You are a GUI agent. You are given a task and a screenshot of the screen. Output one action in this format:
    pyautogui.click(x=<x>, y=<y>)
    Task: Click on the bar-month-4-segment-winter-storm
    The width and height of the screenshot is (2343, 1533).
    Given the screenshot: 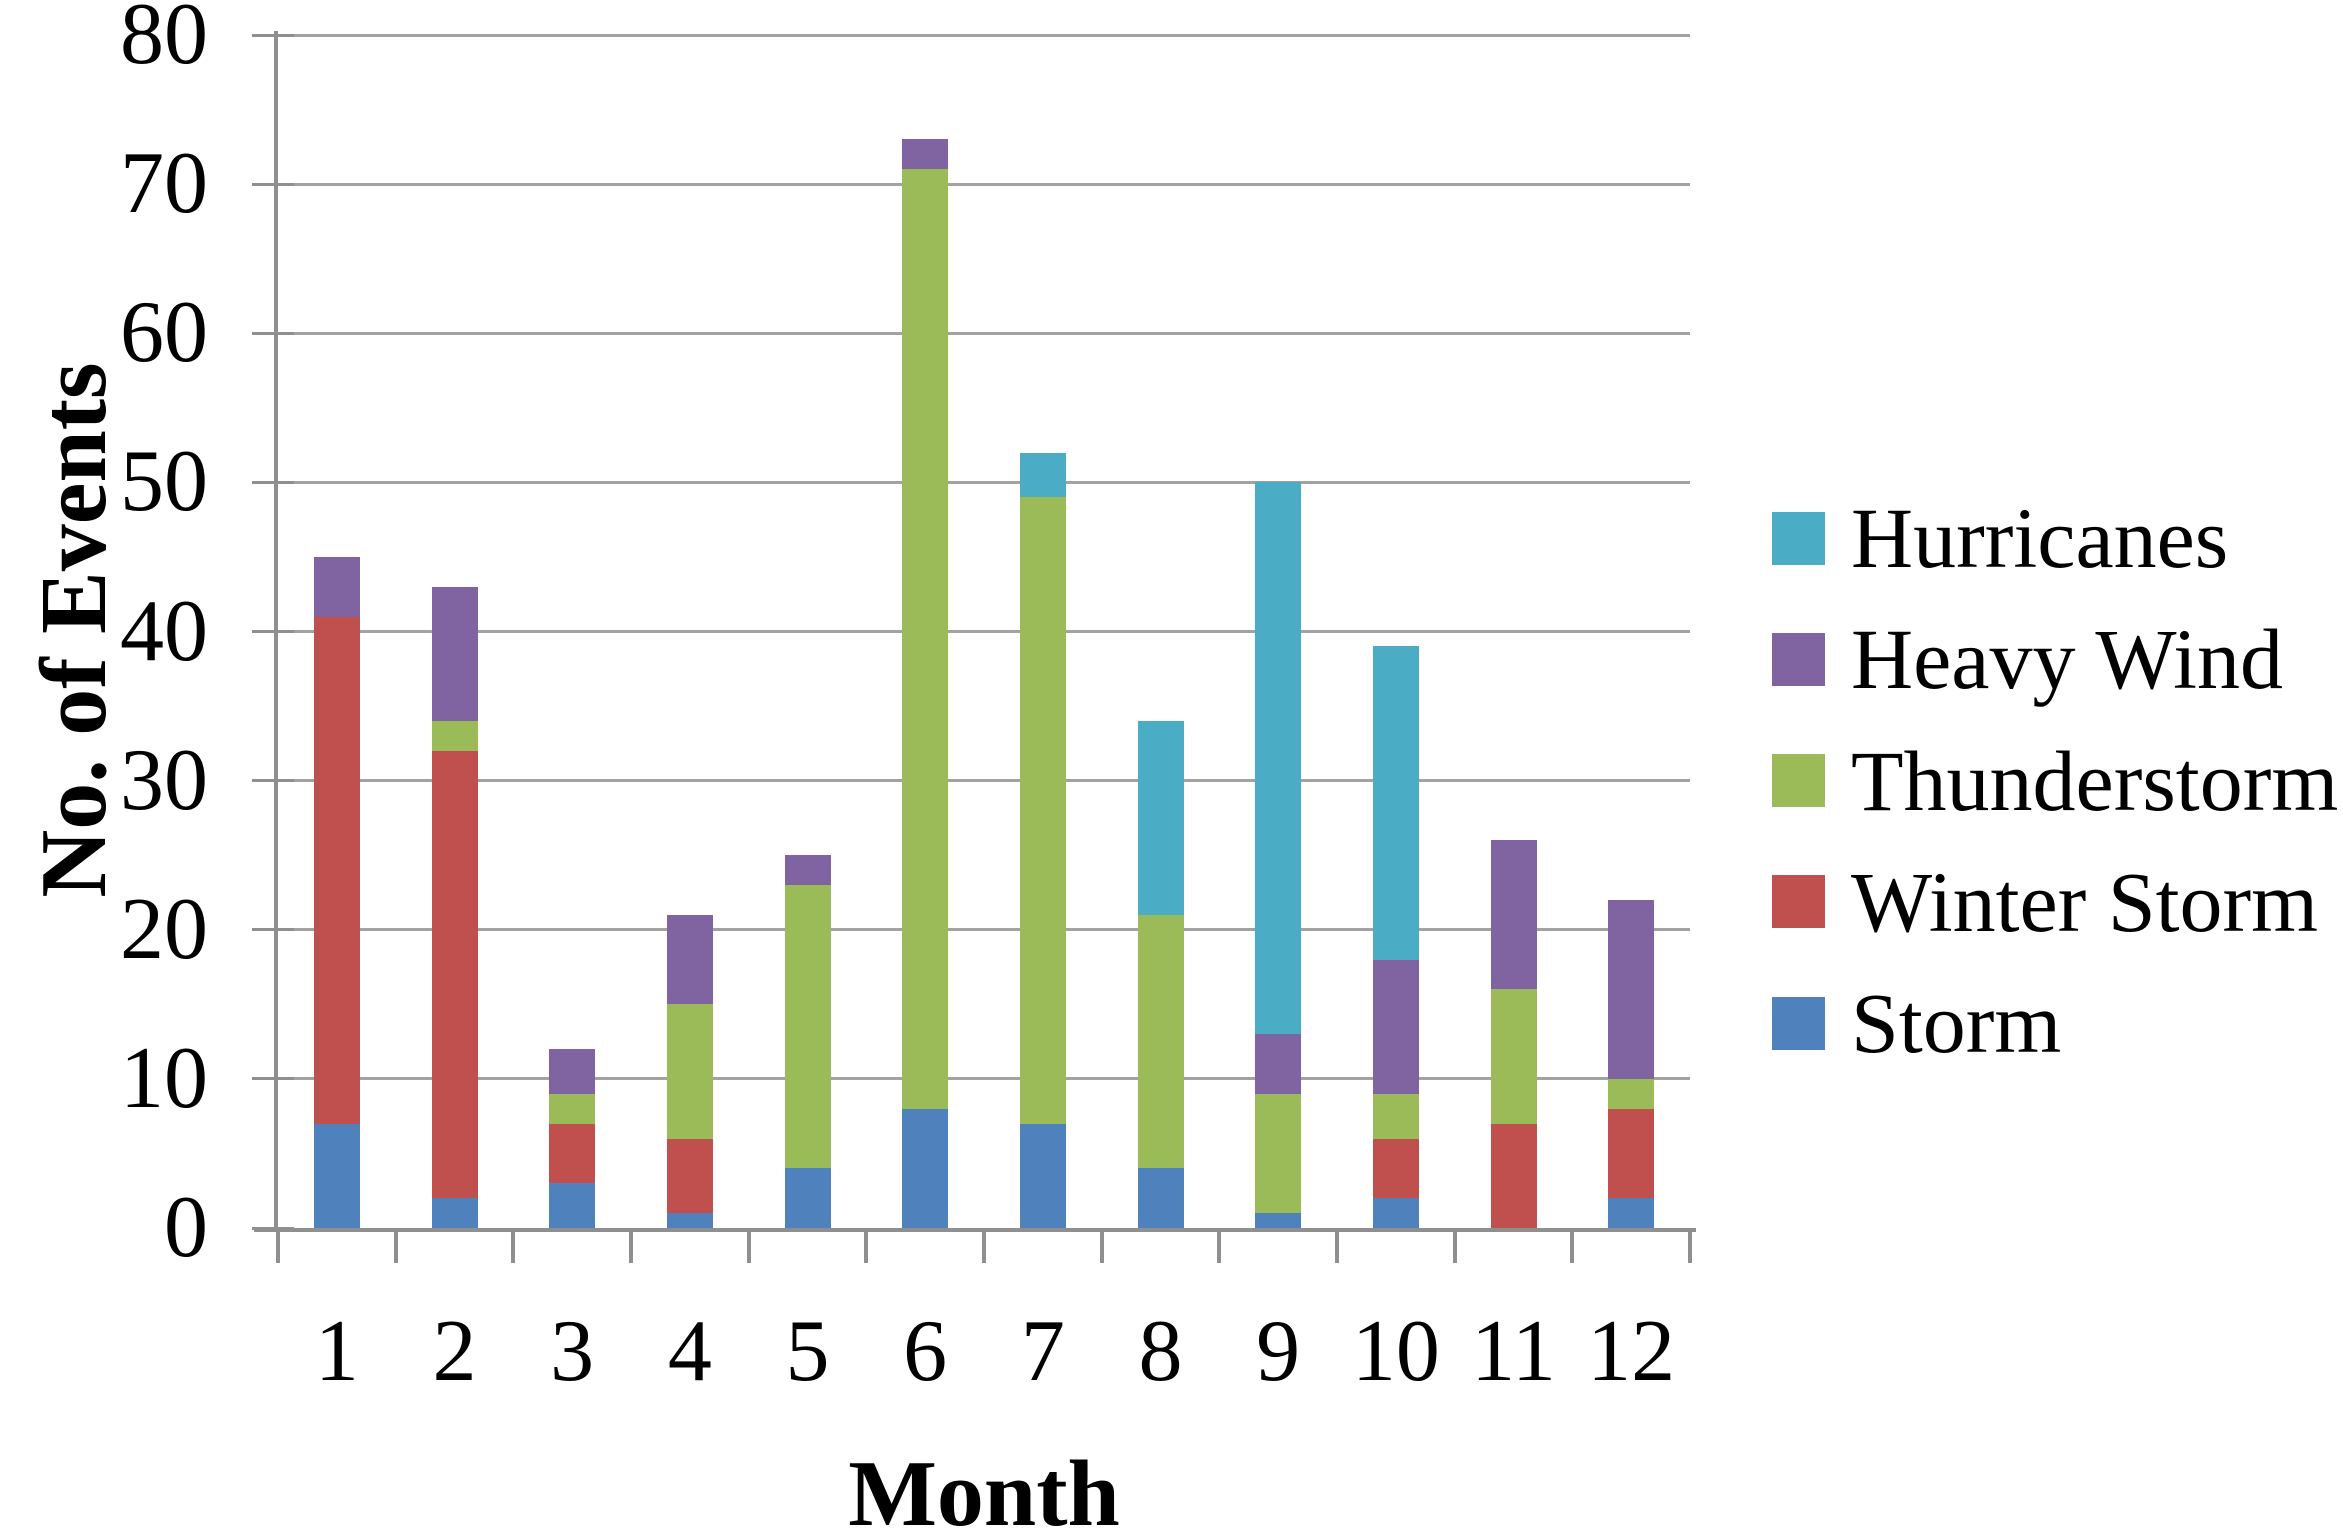 What is the action you would take?
    pyautogui.click(x=689, y=1176)
    